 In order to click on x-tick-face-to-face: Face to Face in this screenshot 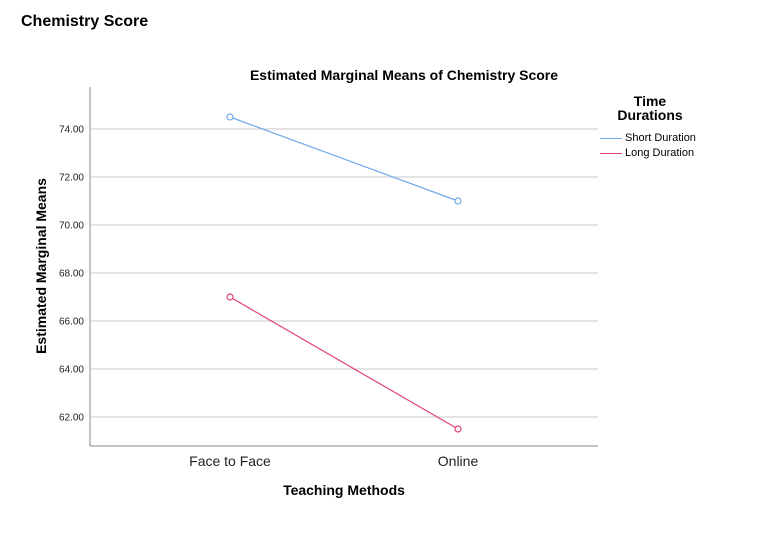, I will do `click(230, 461)`.